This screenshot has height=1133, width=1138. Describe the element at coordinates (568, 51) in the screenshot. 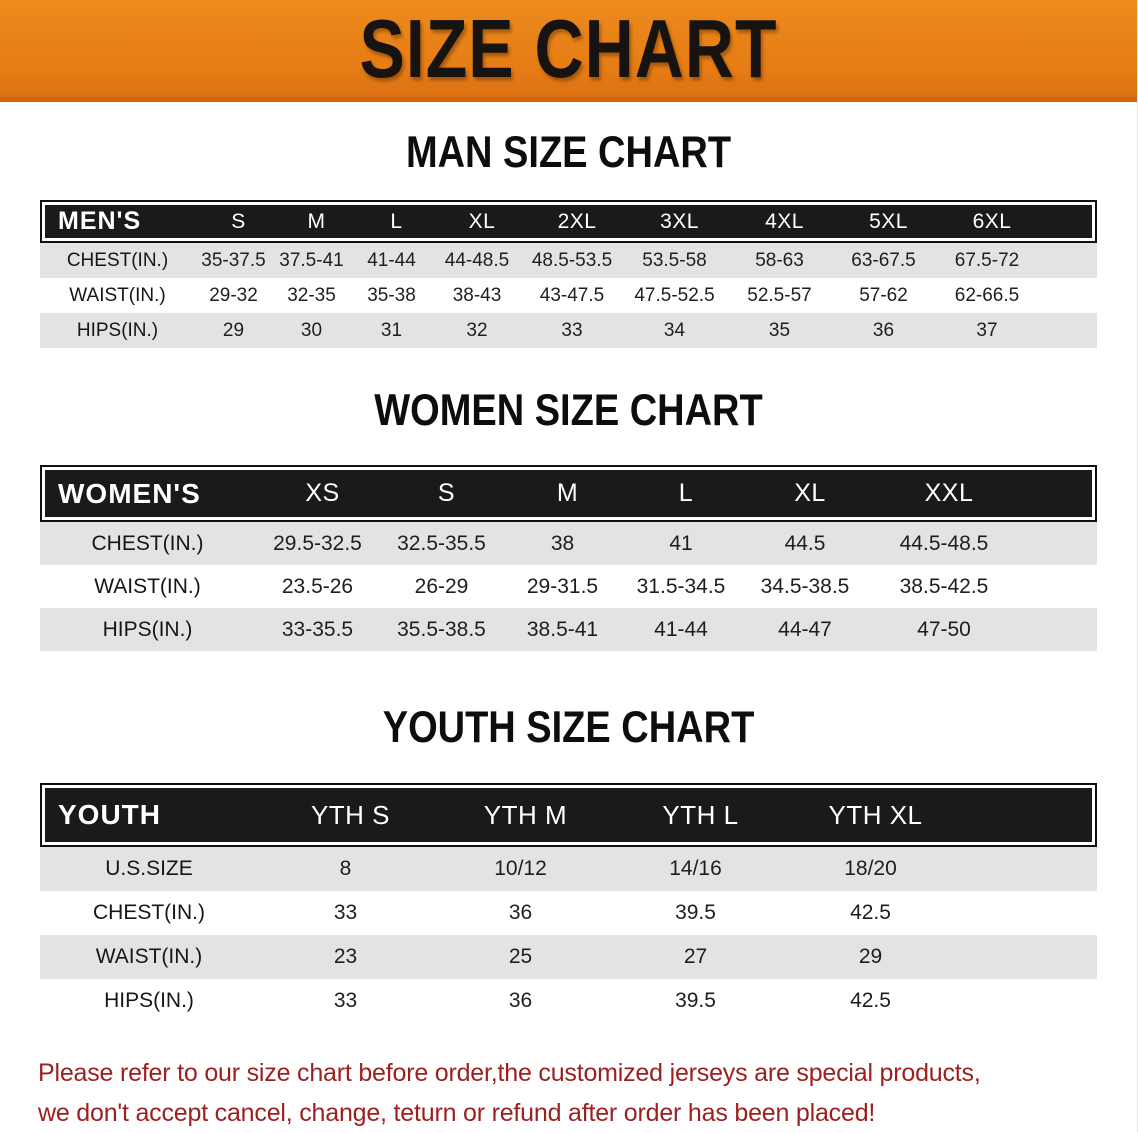

I see `banner: SIZE CHART` at that location.